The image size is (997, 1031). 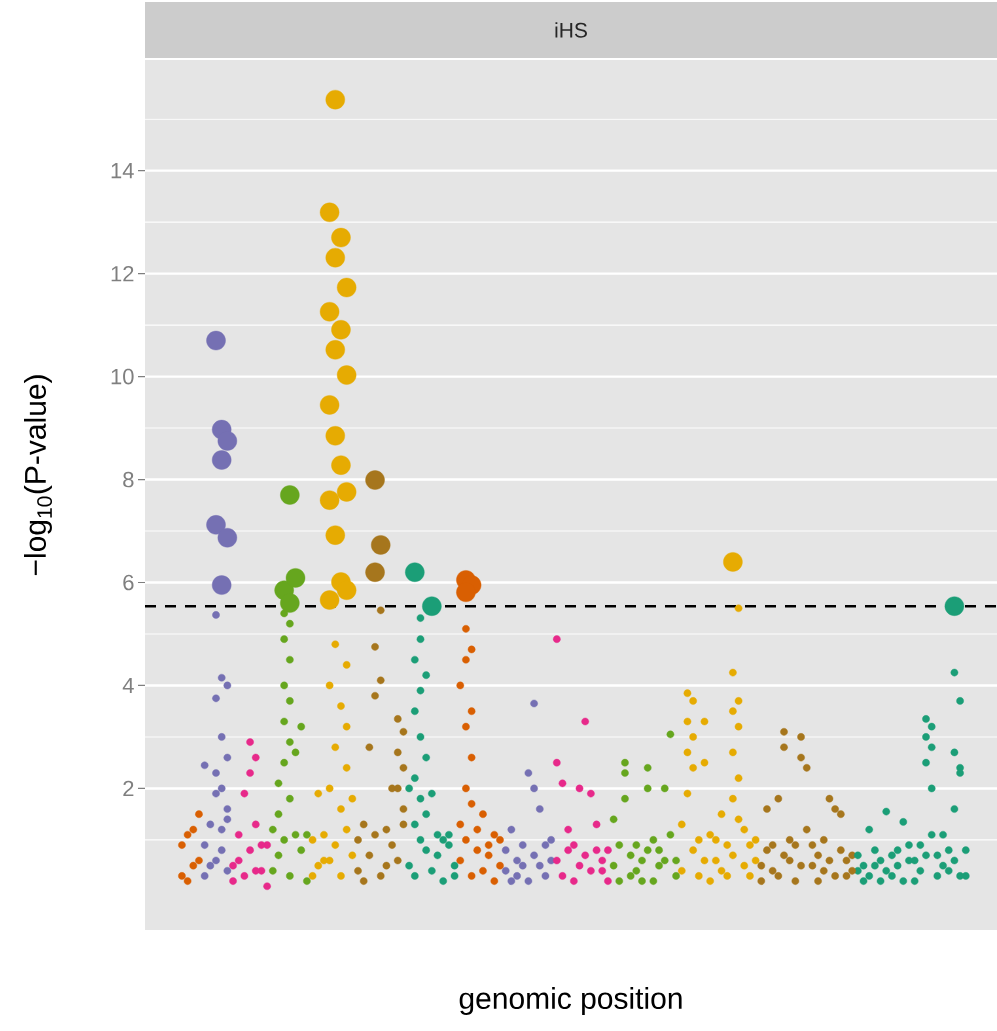 What do you see at coordinates (122, 273) in the screenshot?
I see `y-tick-label: 12` at bounding box center [122, 273].